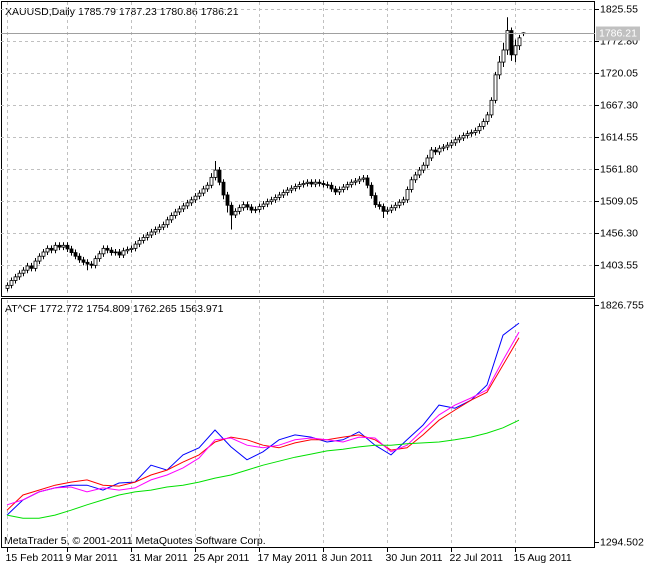 The image size is (648, 569). I want to click on y-tick-label: 1561.80, so click(619, 169).